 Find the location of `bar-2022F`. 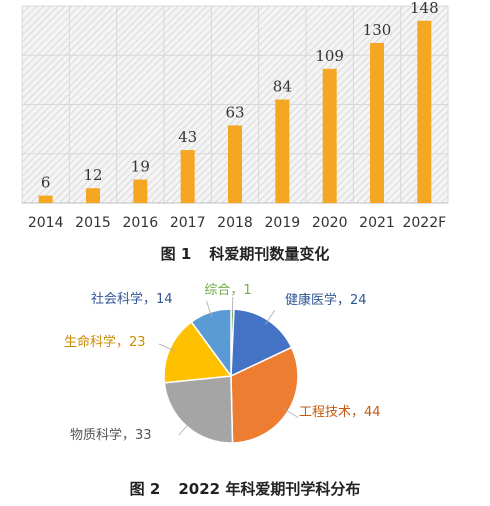

bar-2022F is located at coordinates (424, 112).